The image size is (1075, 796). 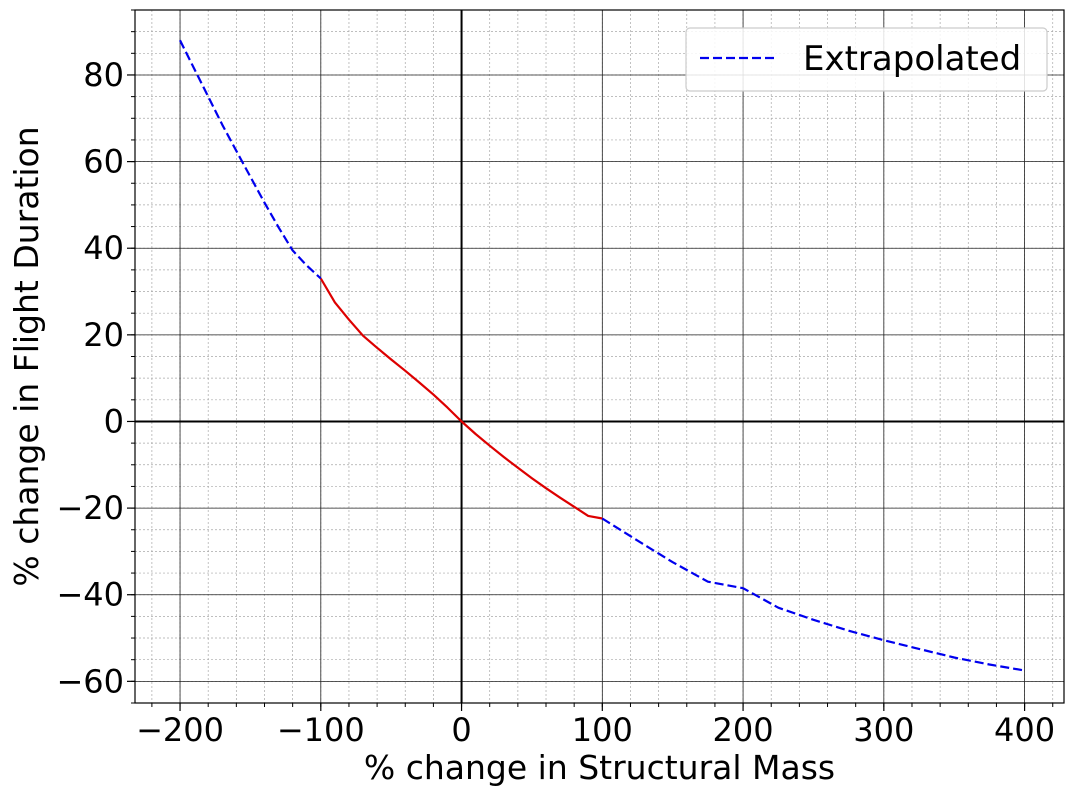 What do you see at coordinates (1024, 730) in the screenshot?
I see `x-tick-label: 400` at bounding box center [1024, 730].